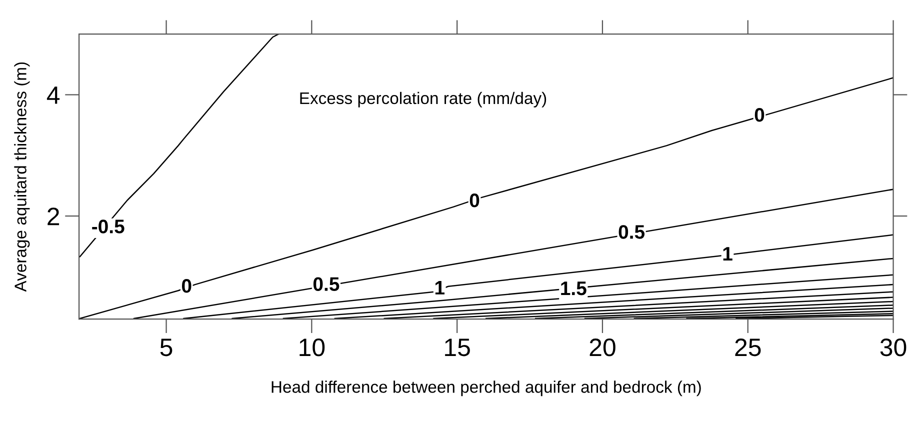  Describe the element at coordinates (573, 289) in the screenshot. I see `annotation: 1.5` at that location.